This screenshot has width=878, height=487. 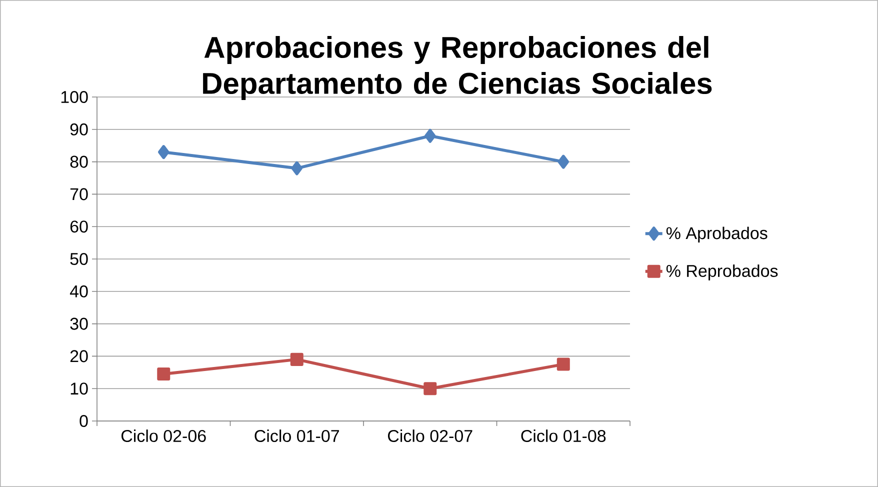 What do you see at coordinates (79, 194) in the screenshot?
I see `y-tick-label: 70` at bounding box center [79, 194].